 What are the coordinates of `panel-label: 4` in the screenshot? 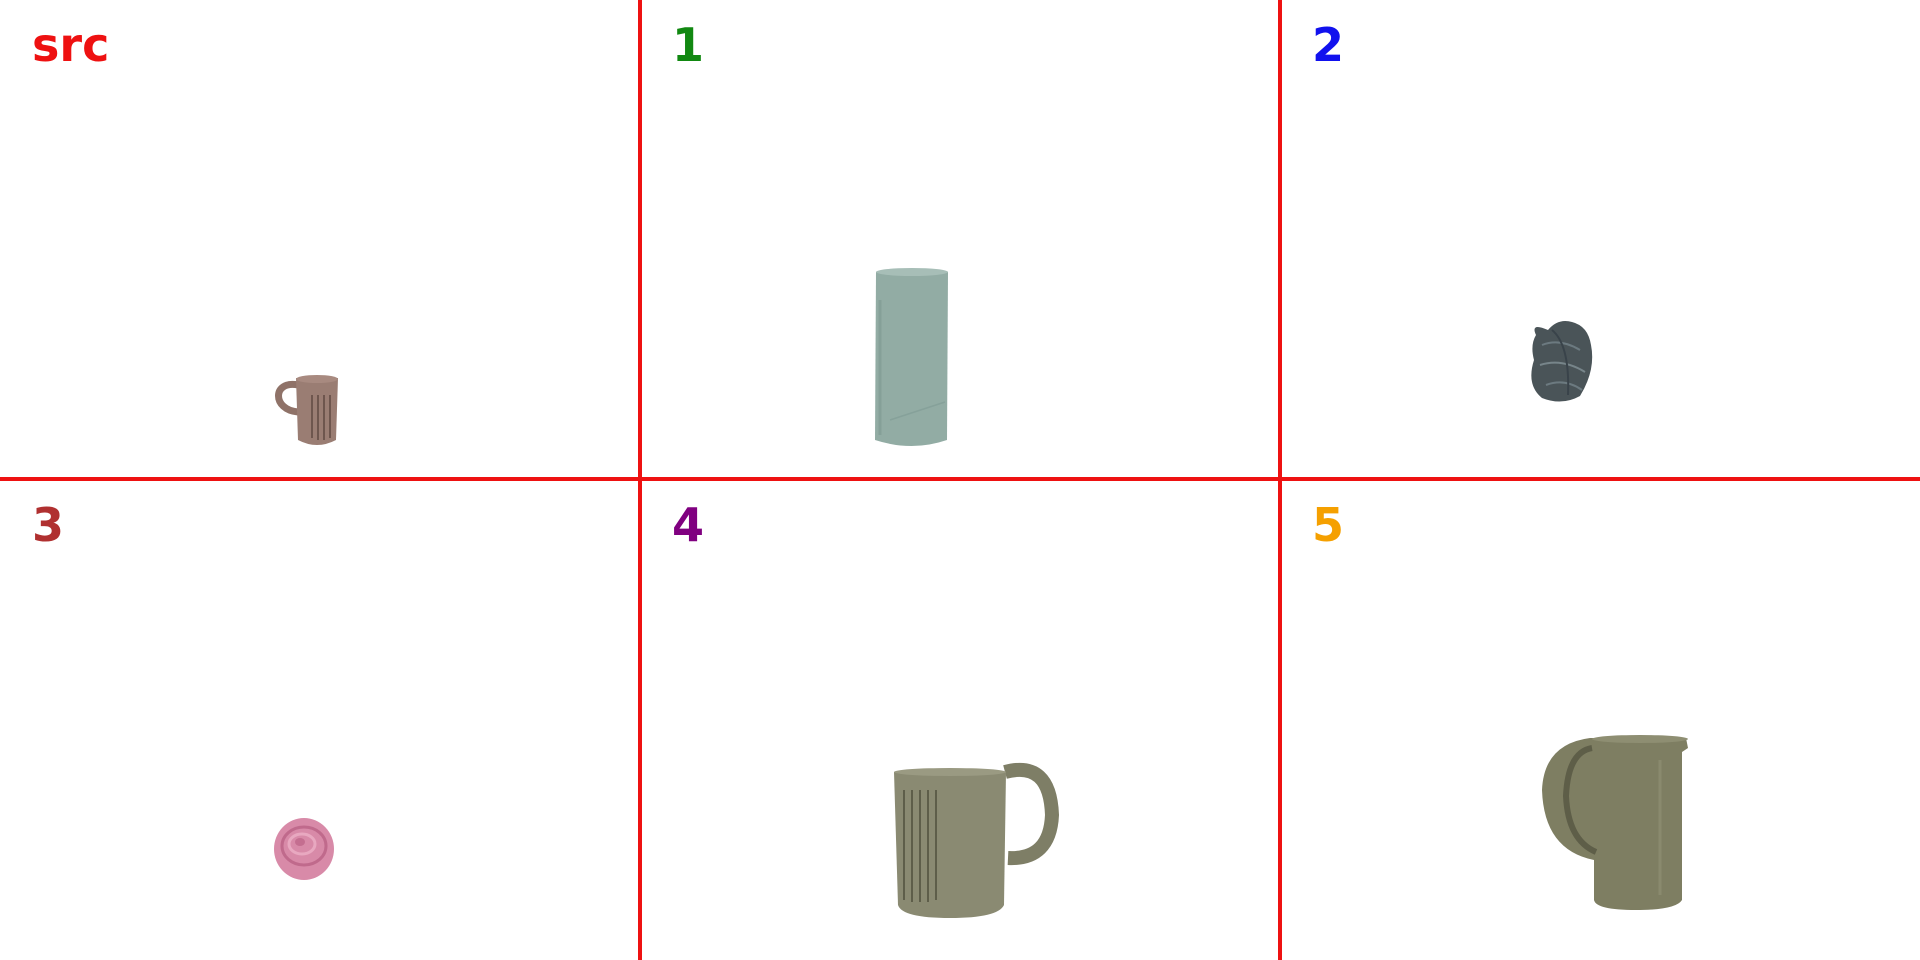 It's located at (688, 525).